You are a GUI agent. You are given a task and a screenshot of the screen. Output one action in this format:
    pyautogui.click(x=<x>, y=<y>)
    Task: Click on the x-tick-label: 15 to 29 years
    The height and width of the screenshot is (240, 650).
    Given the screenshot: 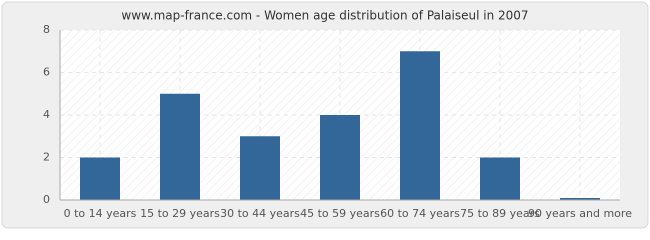 What is the action you would take?
    pyautogui.click(x=180, y=213)
    